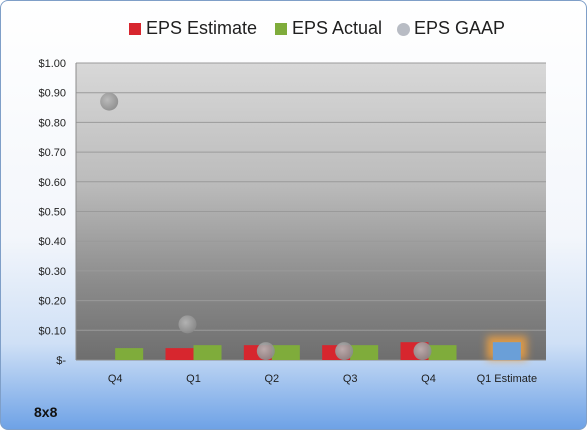  Describe the element at coordinates (52, 64) in the screenshot. I see `y-tick-label: $1.00` at that location.